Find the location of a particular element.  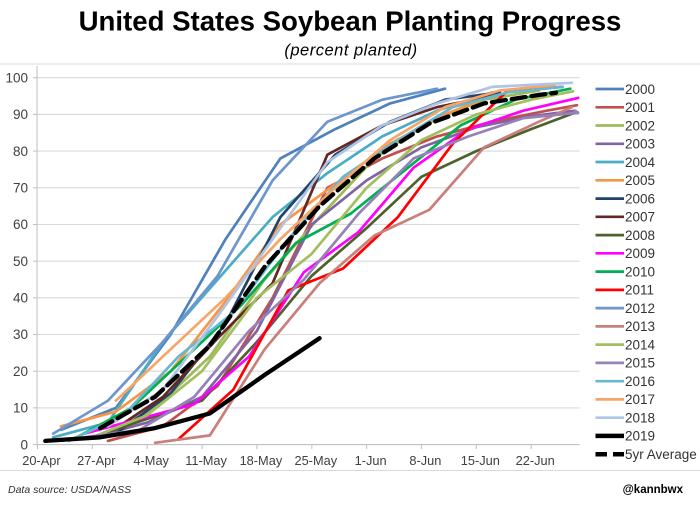

svg-text: 2018 is located at coordinates (640, 418).